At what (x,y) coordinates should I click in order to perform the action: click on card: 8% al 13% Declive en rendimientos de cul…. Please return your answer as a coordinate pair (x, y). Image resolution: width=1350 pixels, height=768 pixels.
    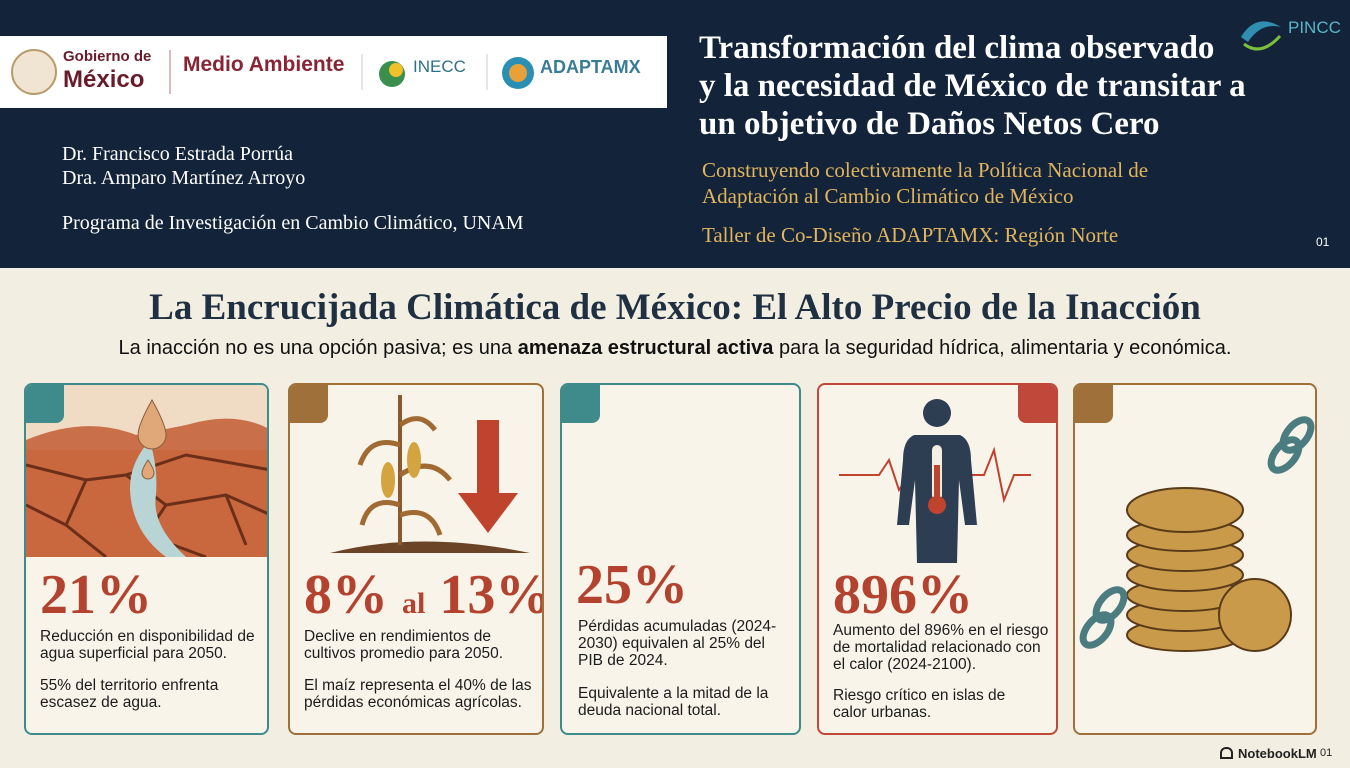
    Looking at the image, I should click on (416, 559).